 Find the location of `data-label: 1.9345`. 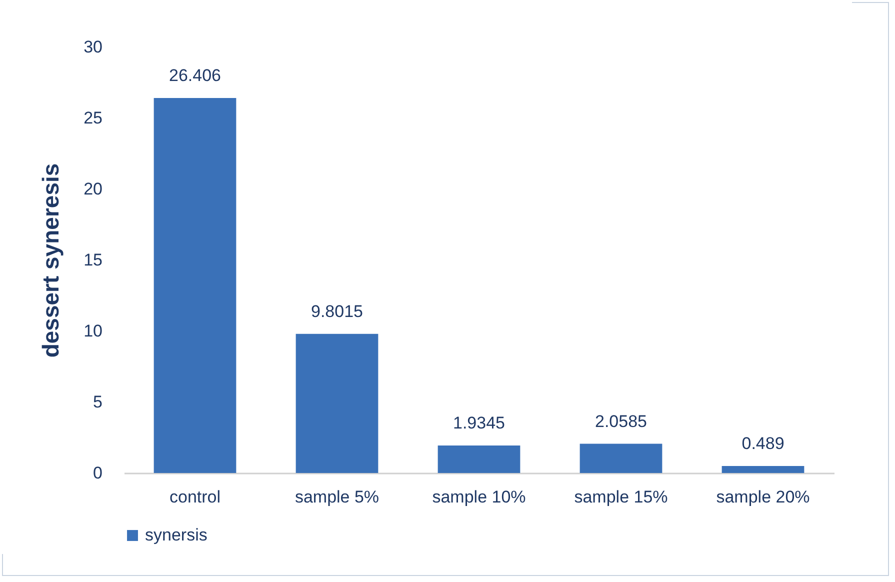

data-label: 1.9345 is located at coordinates (479, 423).